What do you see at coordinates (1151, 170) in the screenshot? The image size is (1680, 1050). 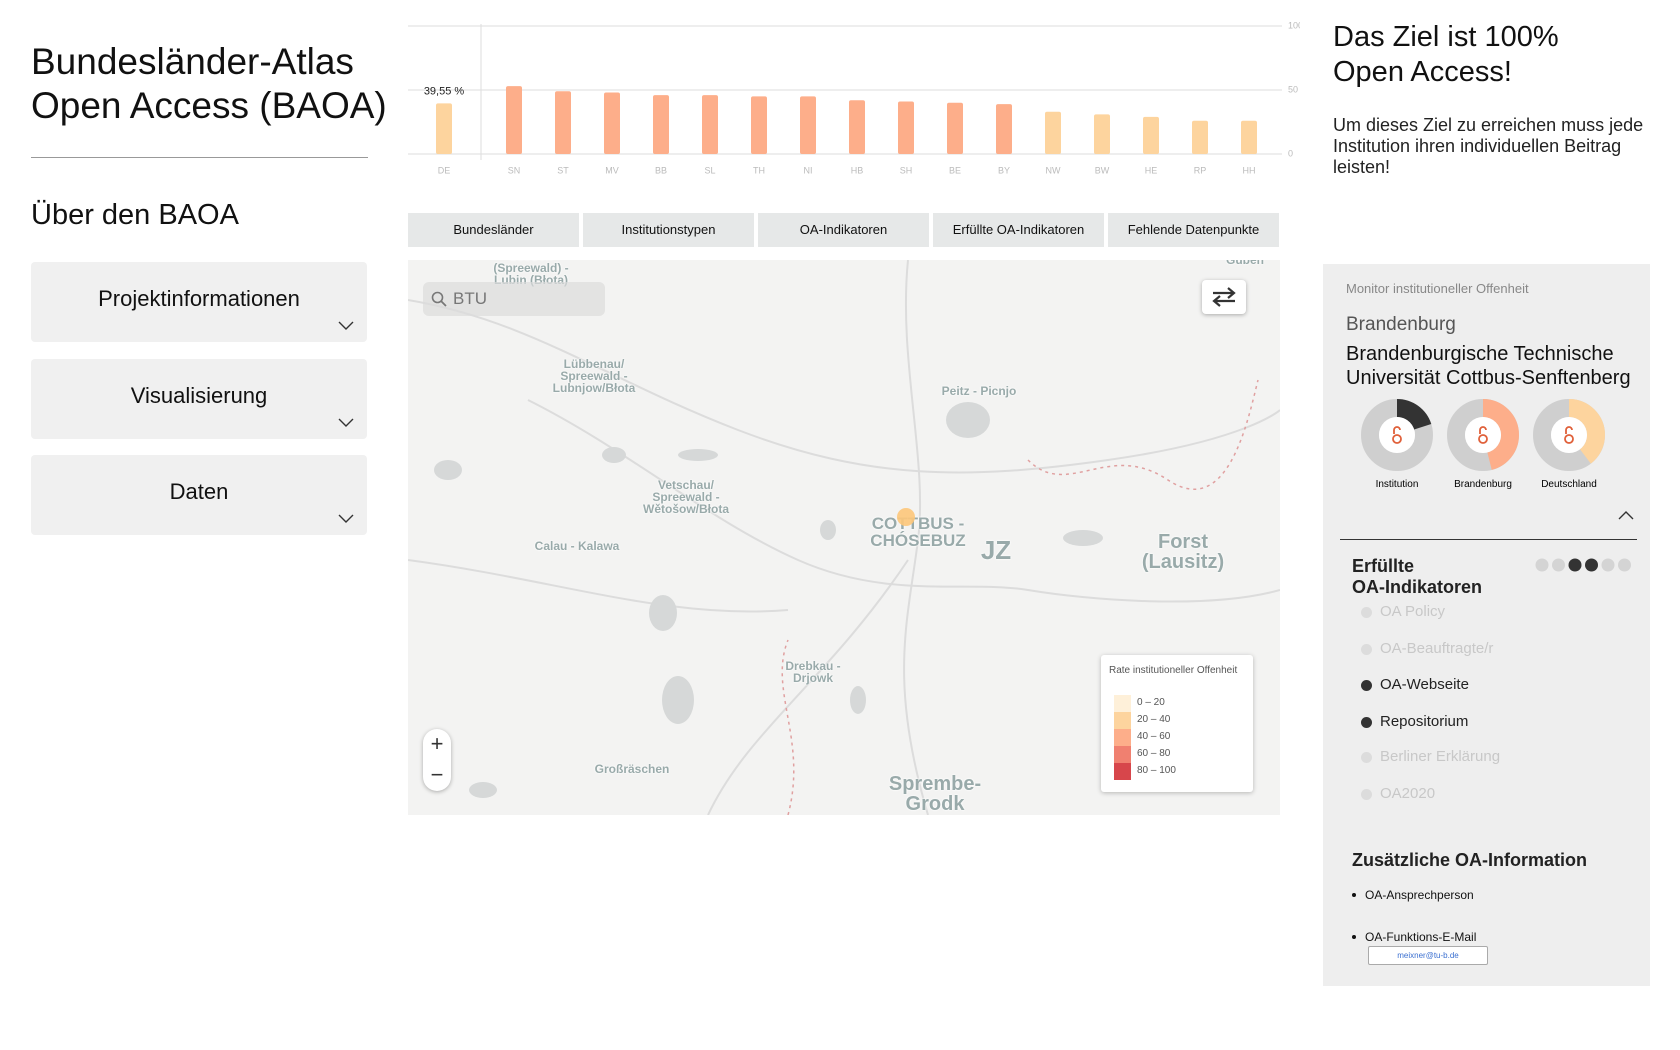 I see `x-tick-label: HE` at bounding box center [1151, 170].